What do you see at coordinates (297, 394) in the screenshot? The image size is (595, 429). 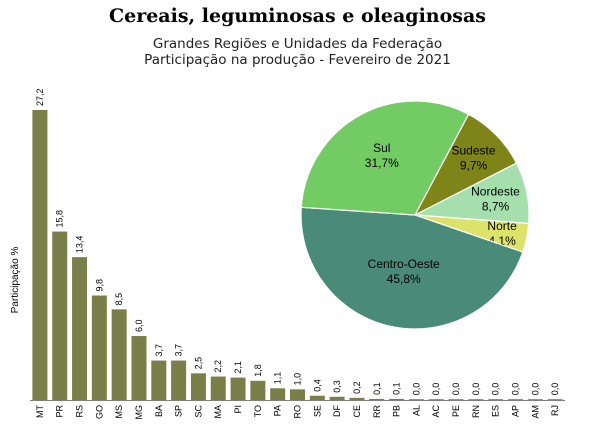 I see `bar-RO` at bounding box center [297, 394].